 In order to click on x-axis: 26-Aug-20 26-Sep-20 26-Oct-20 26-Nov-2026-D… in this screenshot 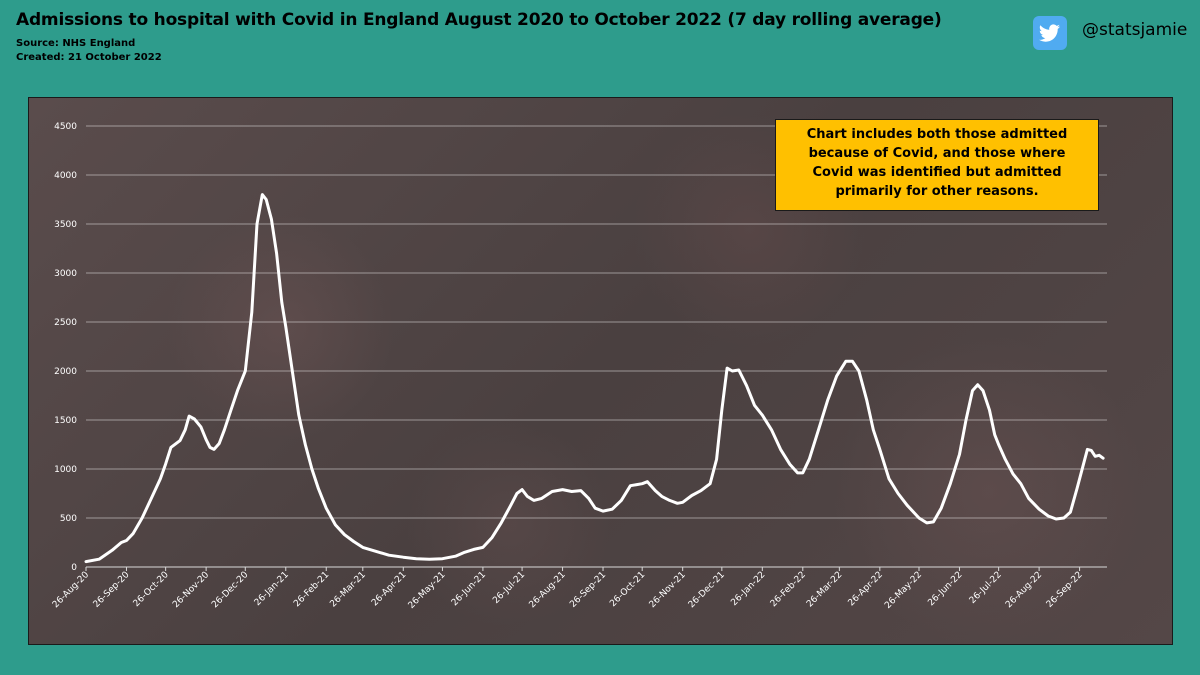, I will do `click(568, 589)`.